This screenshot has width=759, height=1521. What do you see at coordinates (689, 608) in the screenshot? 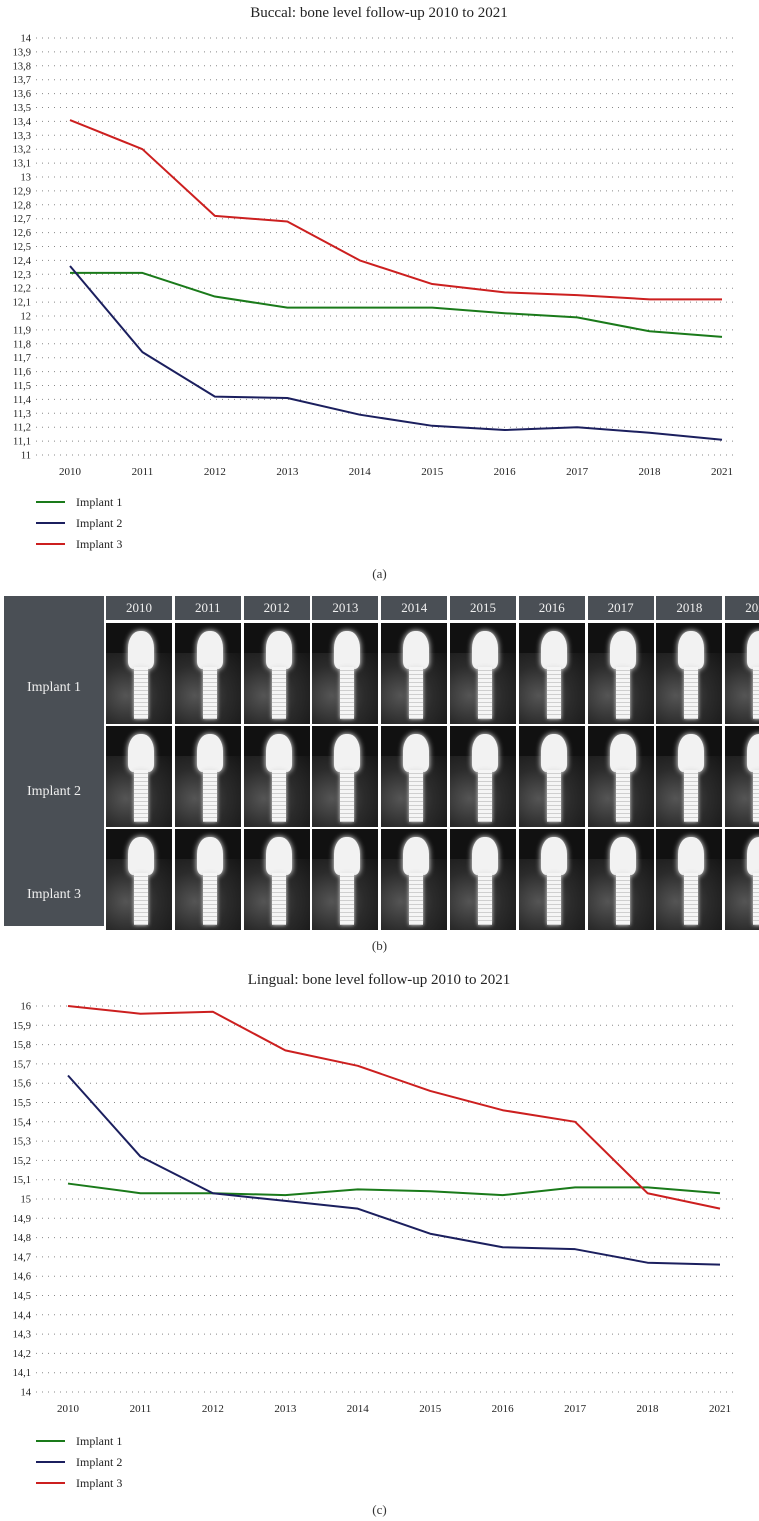
I see `year-header: 2018` at bounding box center [689, 608].